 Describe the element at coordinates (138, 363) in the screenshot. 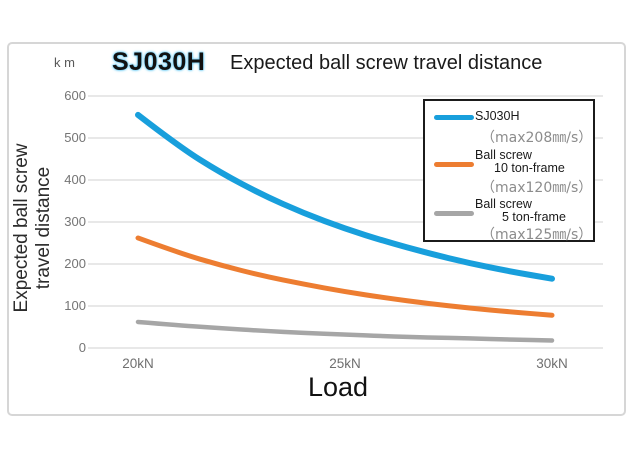

I see `x-axis-tick-20kN: 20kN` at that location.